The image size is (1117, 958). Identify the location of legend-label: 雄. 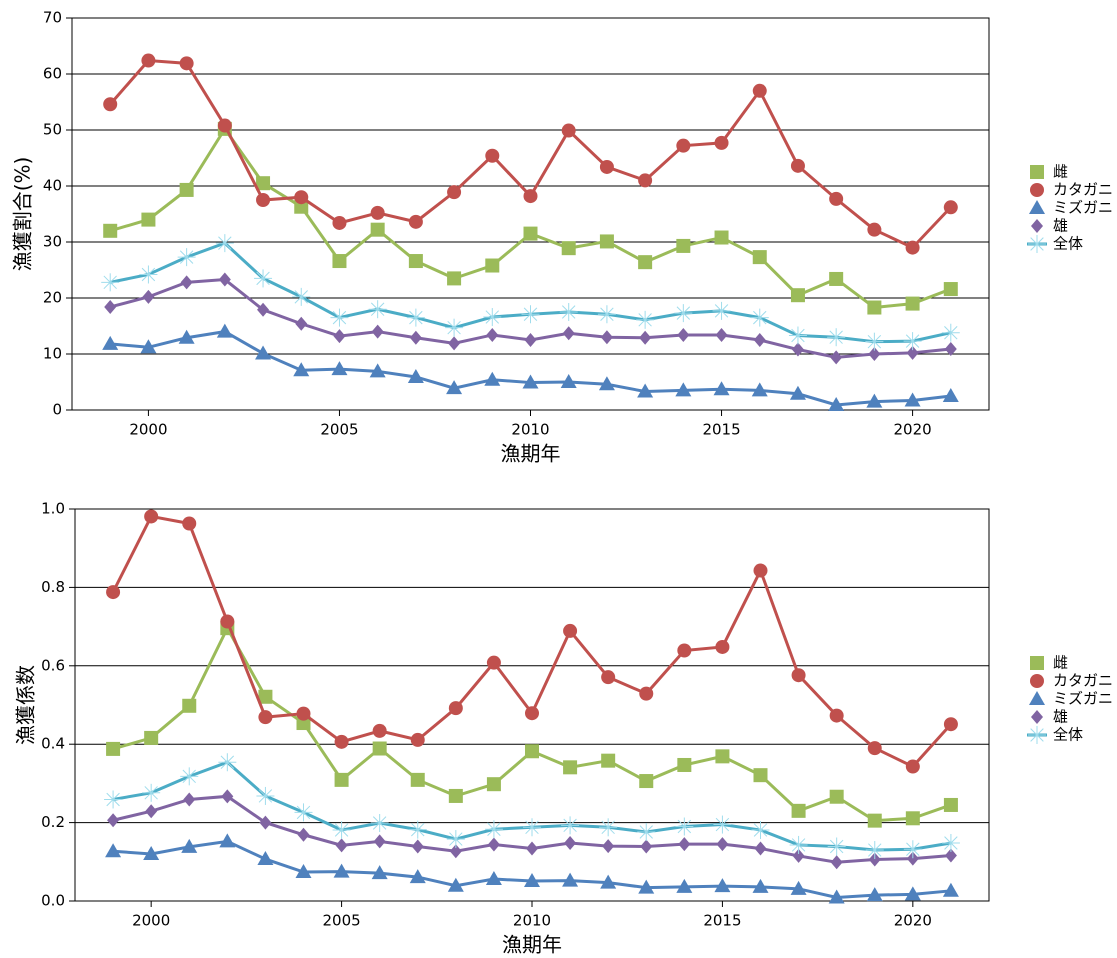
(1060, 717).